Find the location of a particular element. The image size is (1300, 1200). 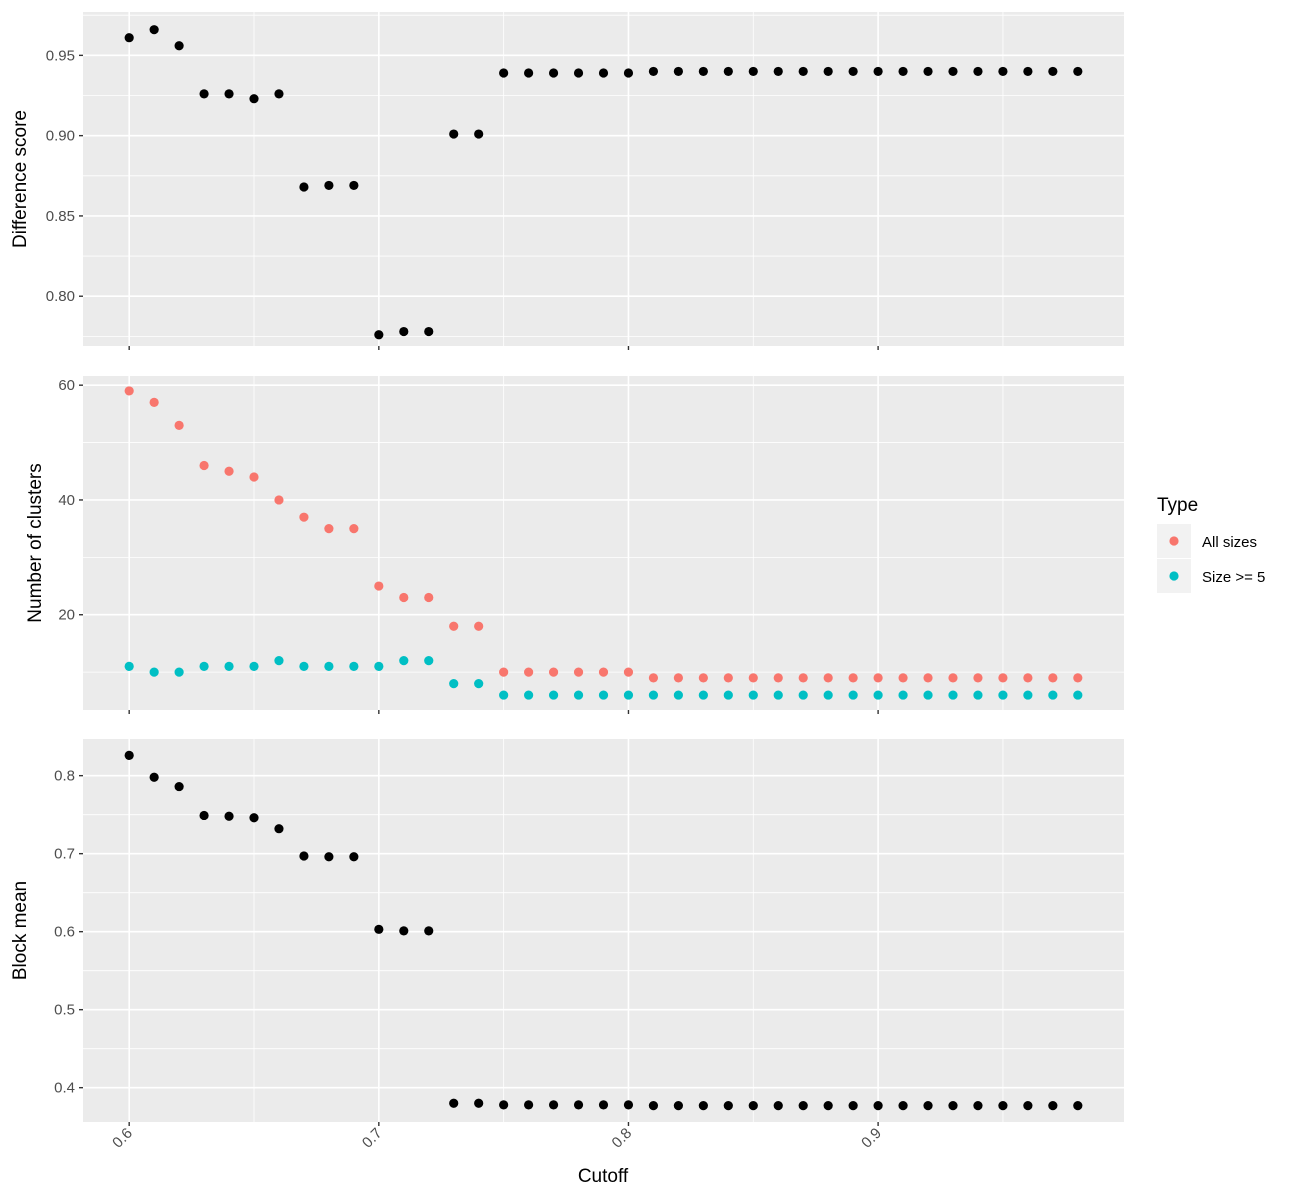

x-tick-label: 0.8 is located at coordinates (622, 1138).